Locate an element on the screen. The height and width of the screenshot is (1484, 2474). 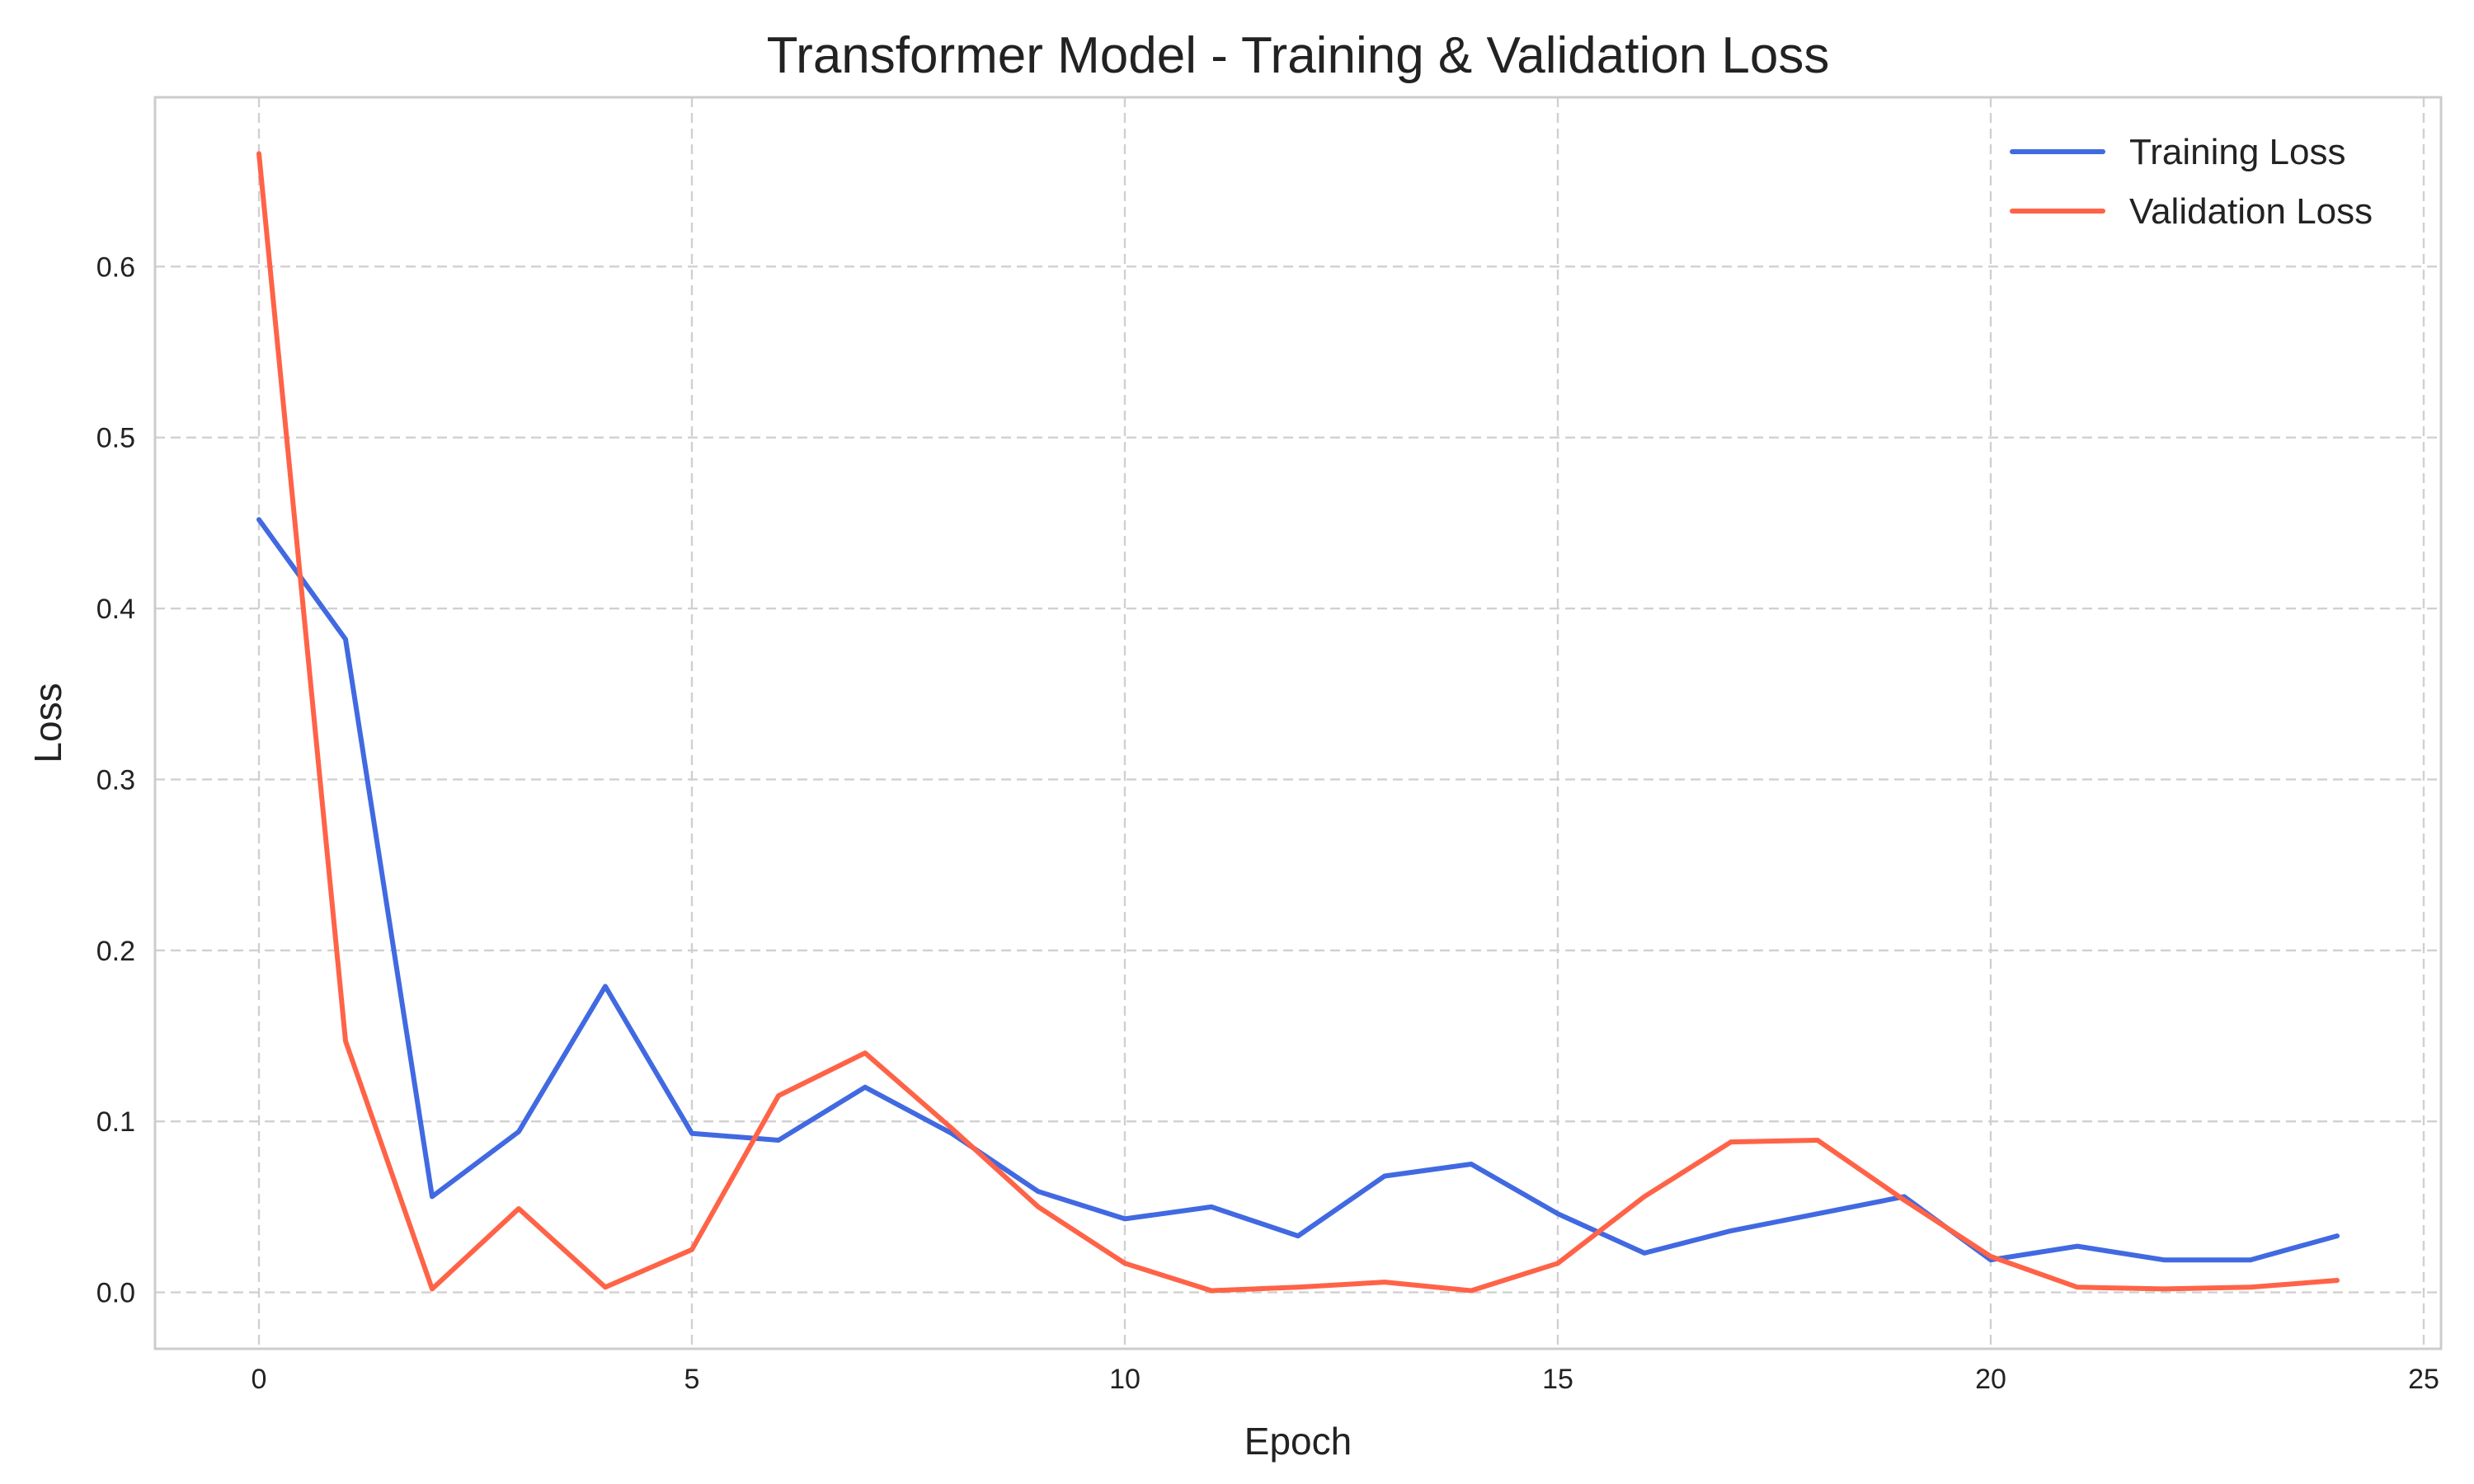
y-tick-label: 0.6 is located at coordinates (115, 267).